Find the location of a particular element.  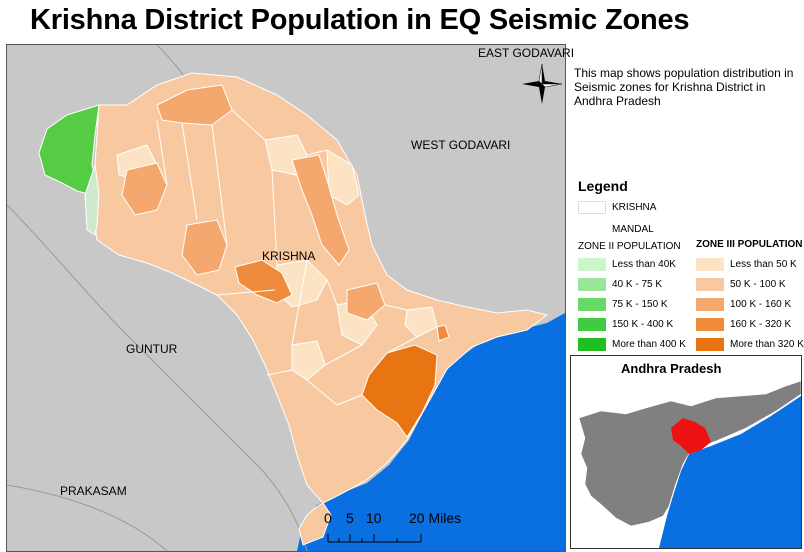

legend-zone3-label: 50 K - 100 K is located at coordinates (758, 284).